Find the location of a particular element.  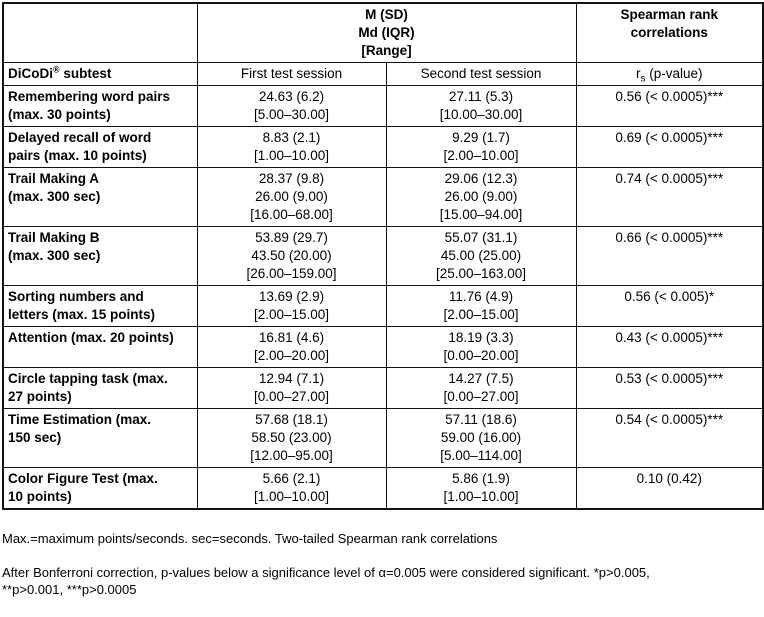

subtest-header-rest: subtest is located at coordinates (85, 73).